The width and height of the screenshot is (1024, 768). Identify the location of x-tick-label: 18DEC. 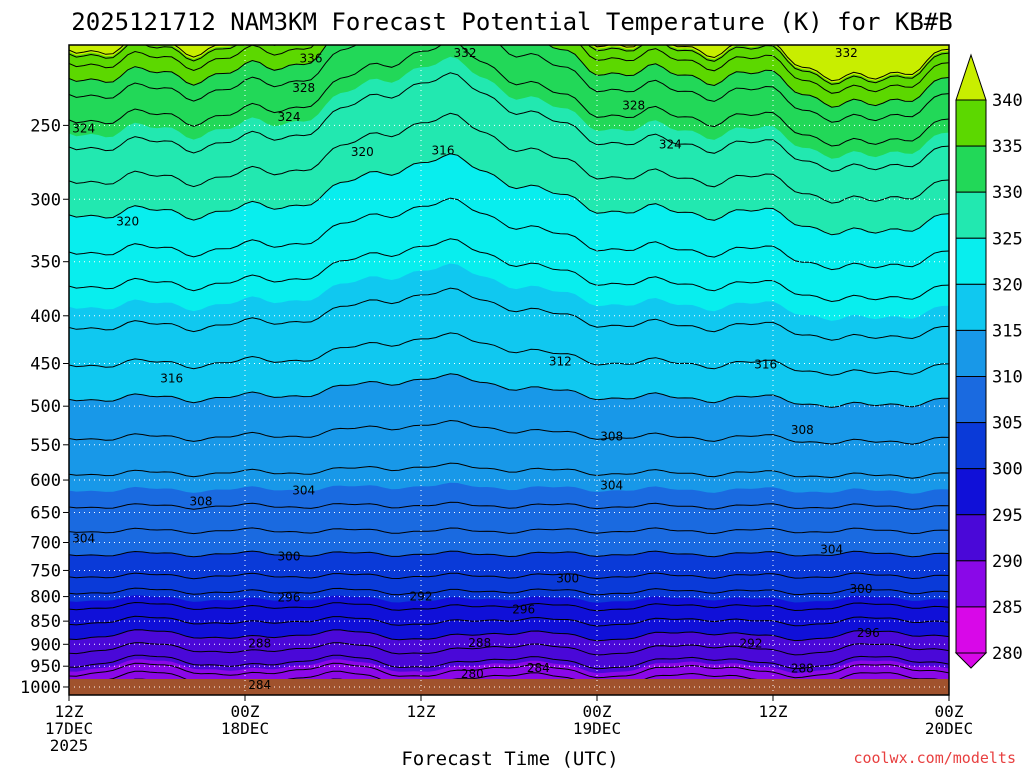
(245, 728).